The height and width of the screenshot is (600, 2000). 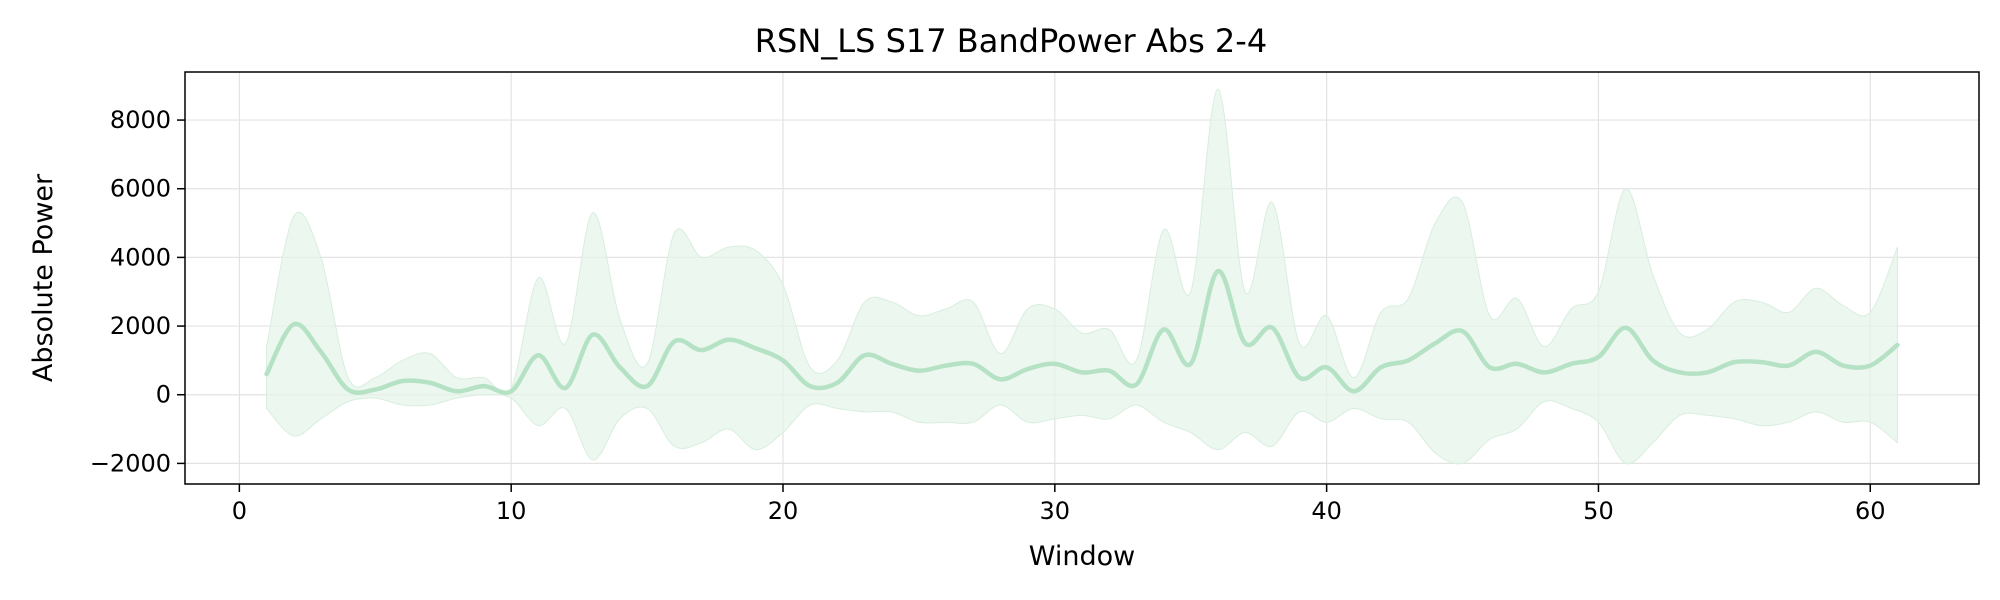 What do you see at coordinates (137, 291) in the screenshot?
I see `y-axis: −2000 0 2000 4000 6000 8000` at bounding box center [137, 291].